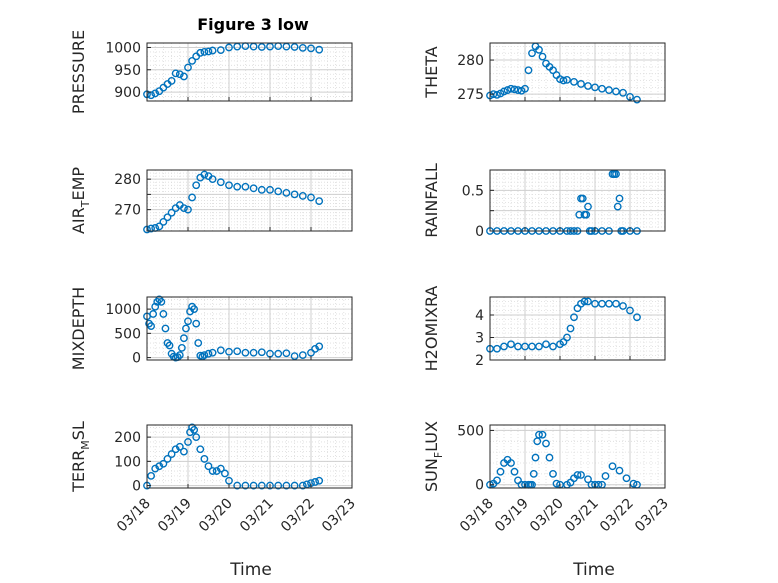 This screenshot has height=583, width=778. What do you see at coordinates (136, 487) in the screenshot?
I see `terr-msl-ytick-label: 0` at bounding box center [136, 487].